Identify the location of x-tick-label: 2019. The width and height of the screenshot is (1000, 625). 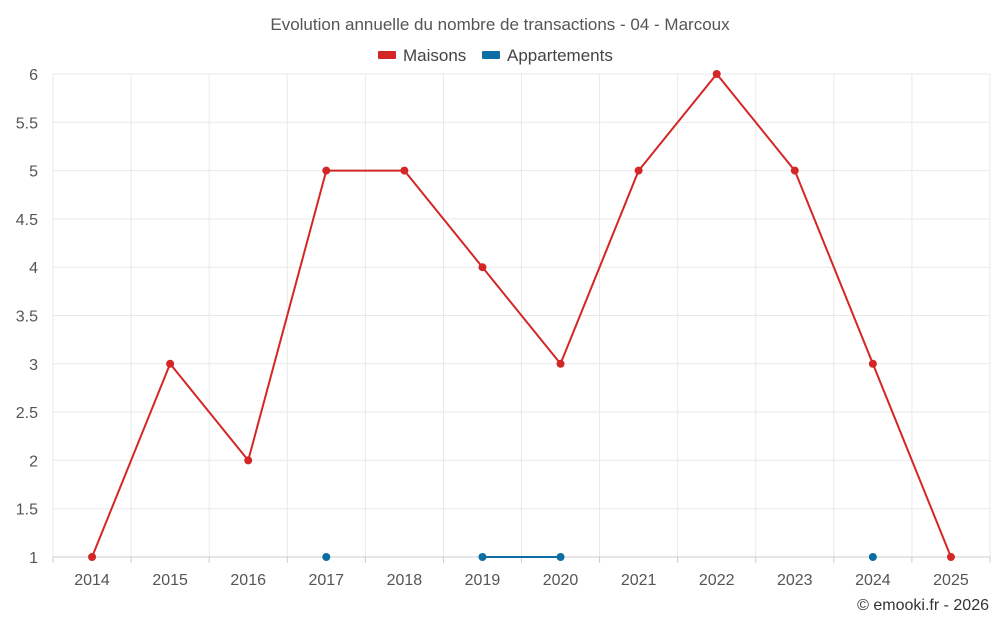
(483, 580).